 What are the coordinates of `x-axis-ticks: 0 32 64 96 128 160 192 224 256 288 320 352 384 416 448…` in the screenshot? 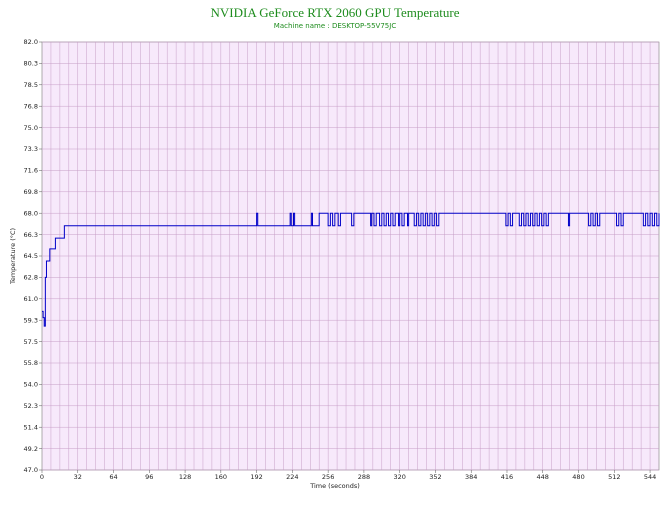 It's located at (348, 475).